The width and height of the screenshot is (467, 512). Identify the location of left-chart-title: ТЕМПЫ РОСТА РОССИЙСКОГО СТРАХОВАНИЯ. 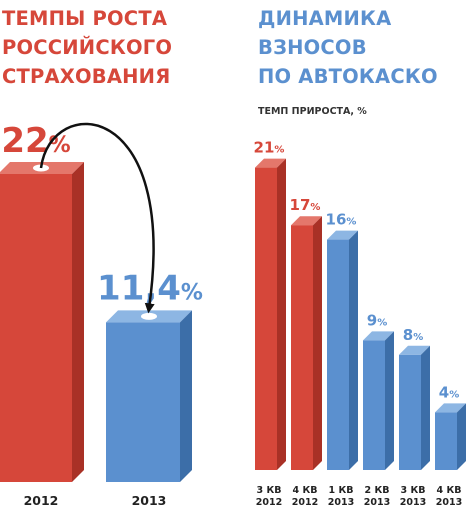
(87, 47).